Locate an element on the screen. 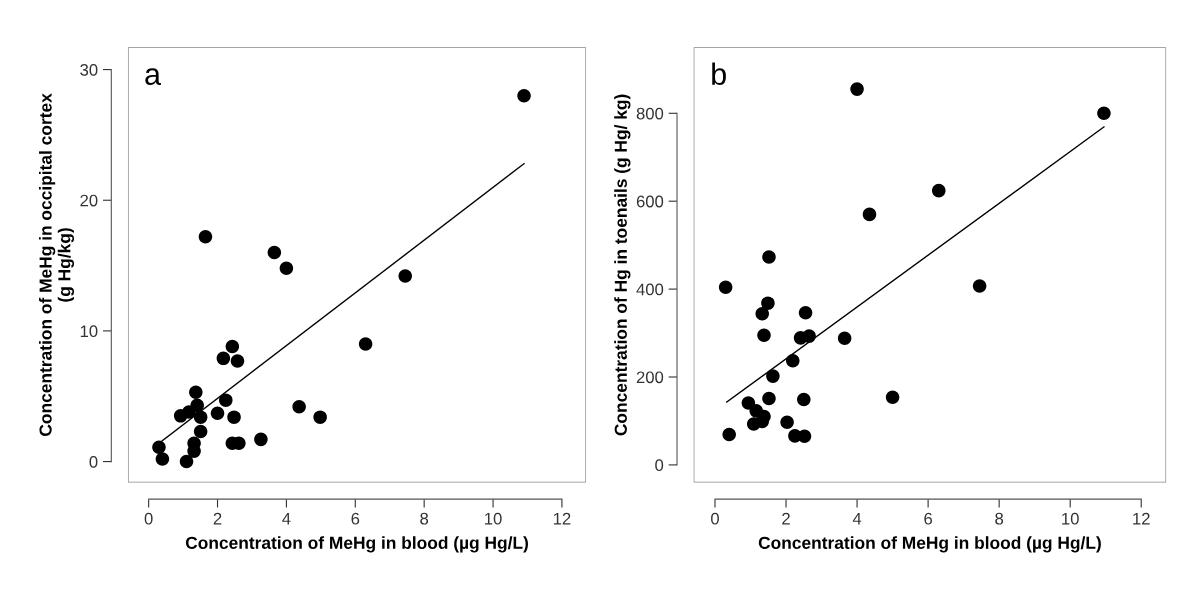  y-tick-label: 600 is located at coordinates (650, 201).